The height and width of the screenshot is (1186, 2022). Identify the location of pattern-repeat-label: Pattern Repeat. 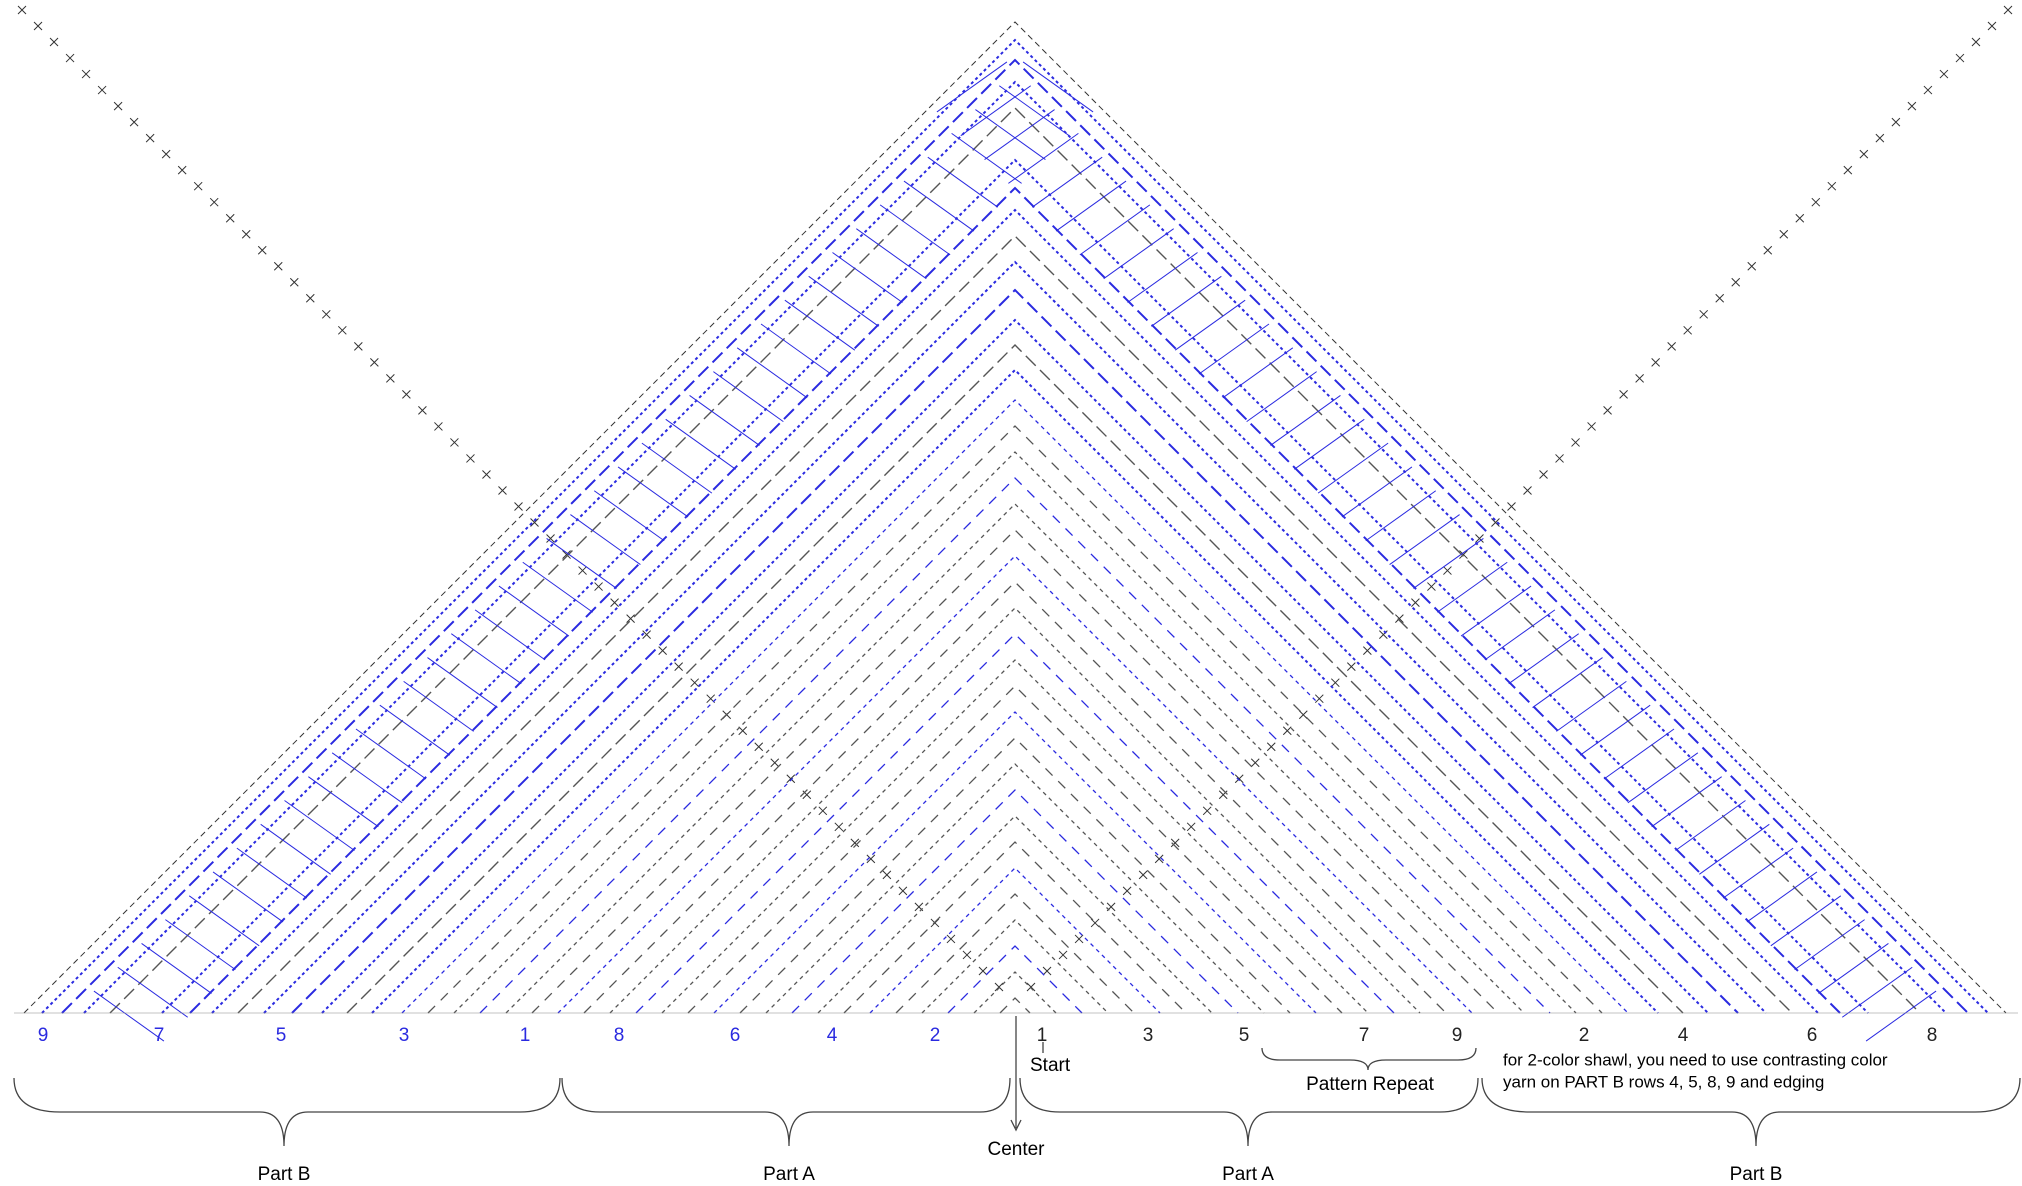
(1370, 1084).